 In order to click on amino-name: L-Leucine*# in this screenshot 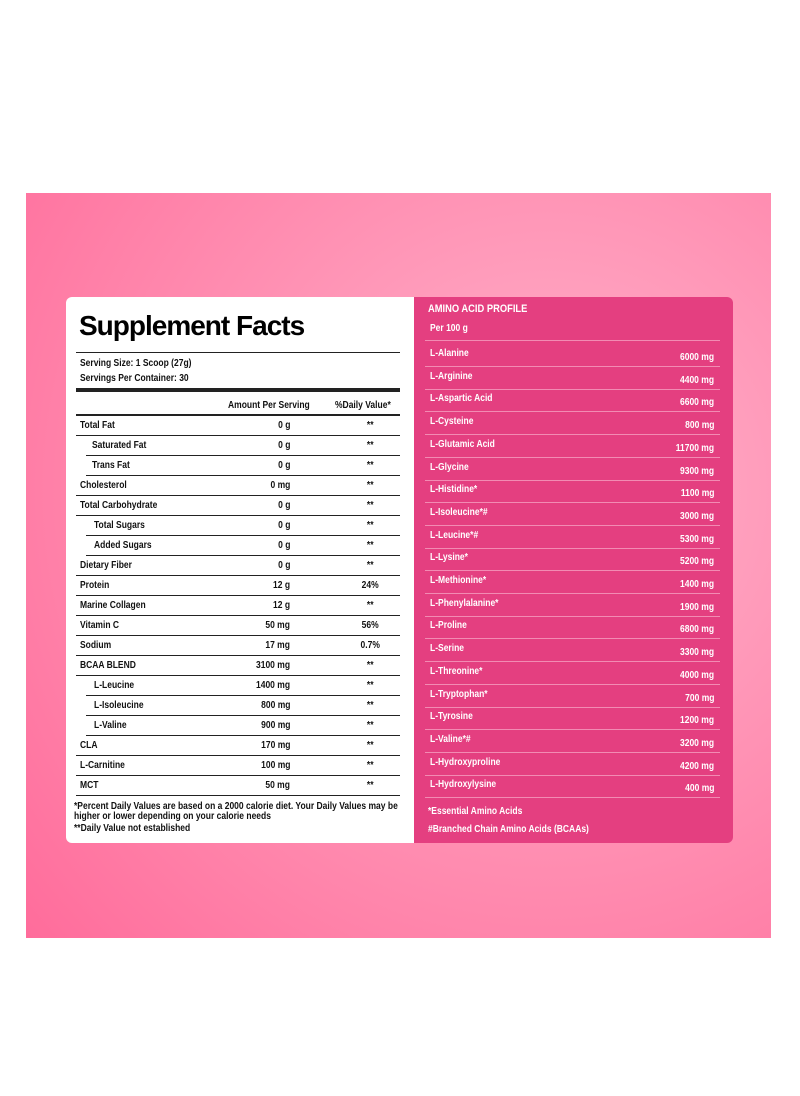, I will do `click(454, 535)`.